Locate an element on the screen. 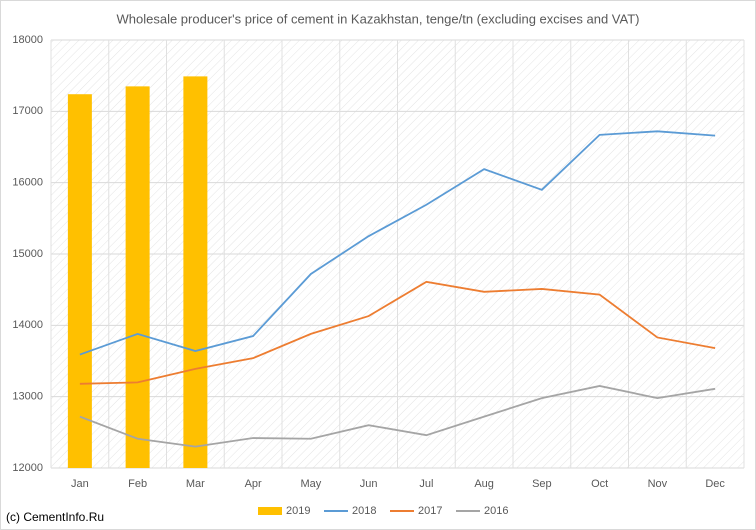 This screenshot has width=756, height=530. x-tick-label: Jun is located at coordinates (369, 484).